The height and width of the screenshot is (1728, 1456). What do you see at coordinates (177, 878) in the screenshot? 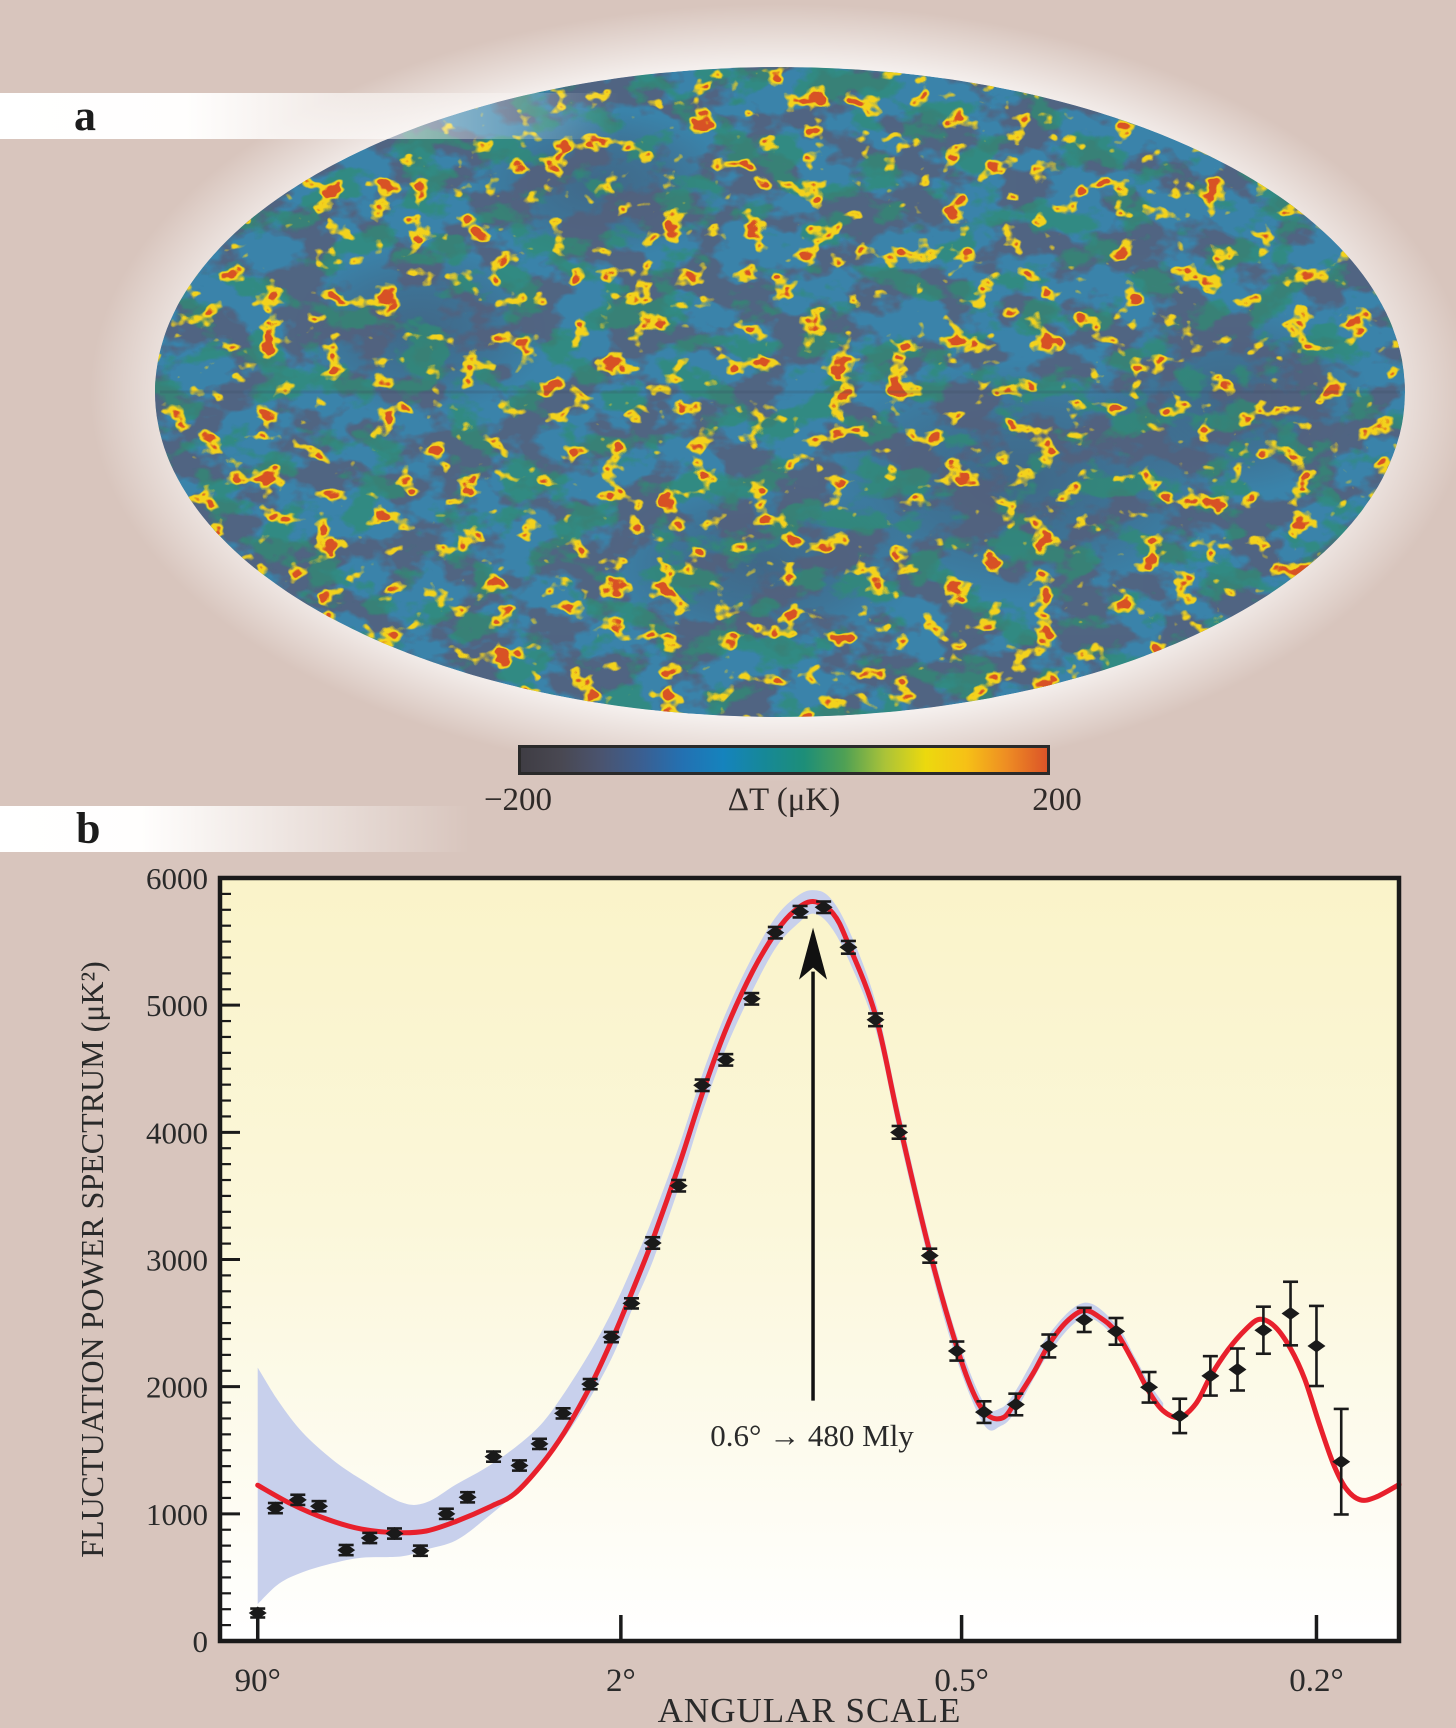
I see `y-tick-label: 6000` at bounding box center [177, 878].